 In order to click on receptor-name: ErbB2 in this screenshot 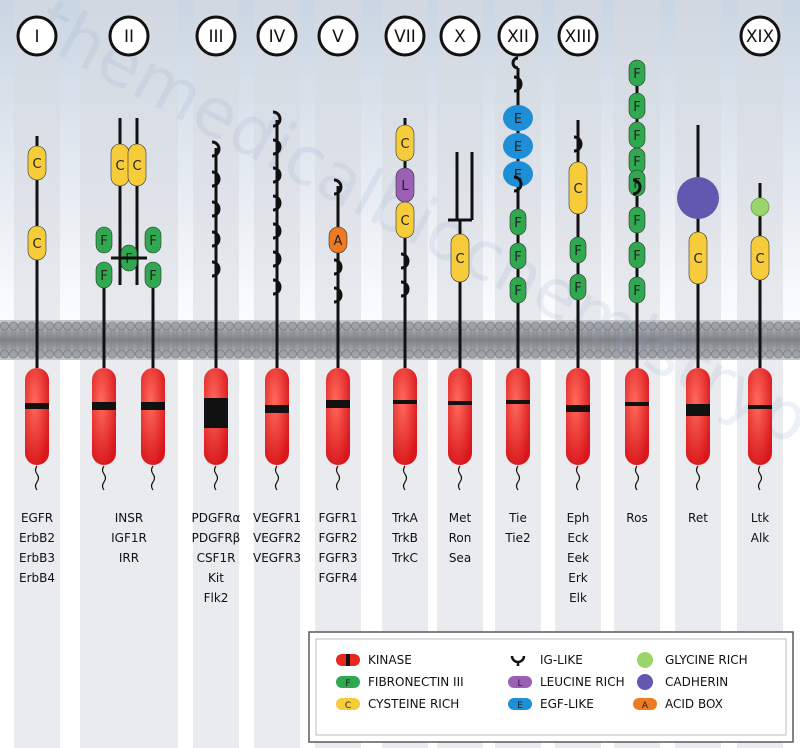, I will do `click(37, 538)`.